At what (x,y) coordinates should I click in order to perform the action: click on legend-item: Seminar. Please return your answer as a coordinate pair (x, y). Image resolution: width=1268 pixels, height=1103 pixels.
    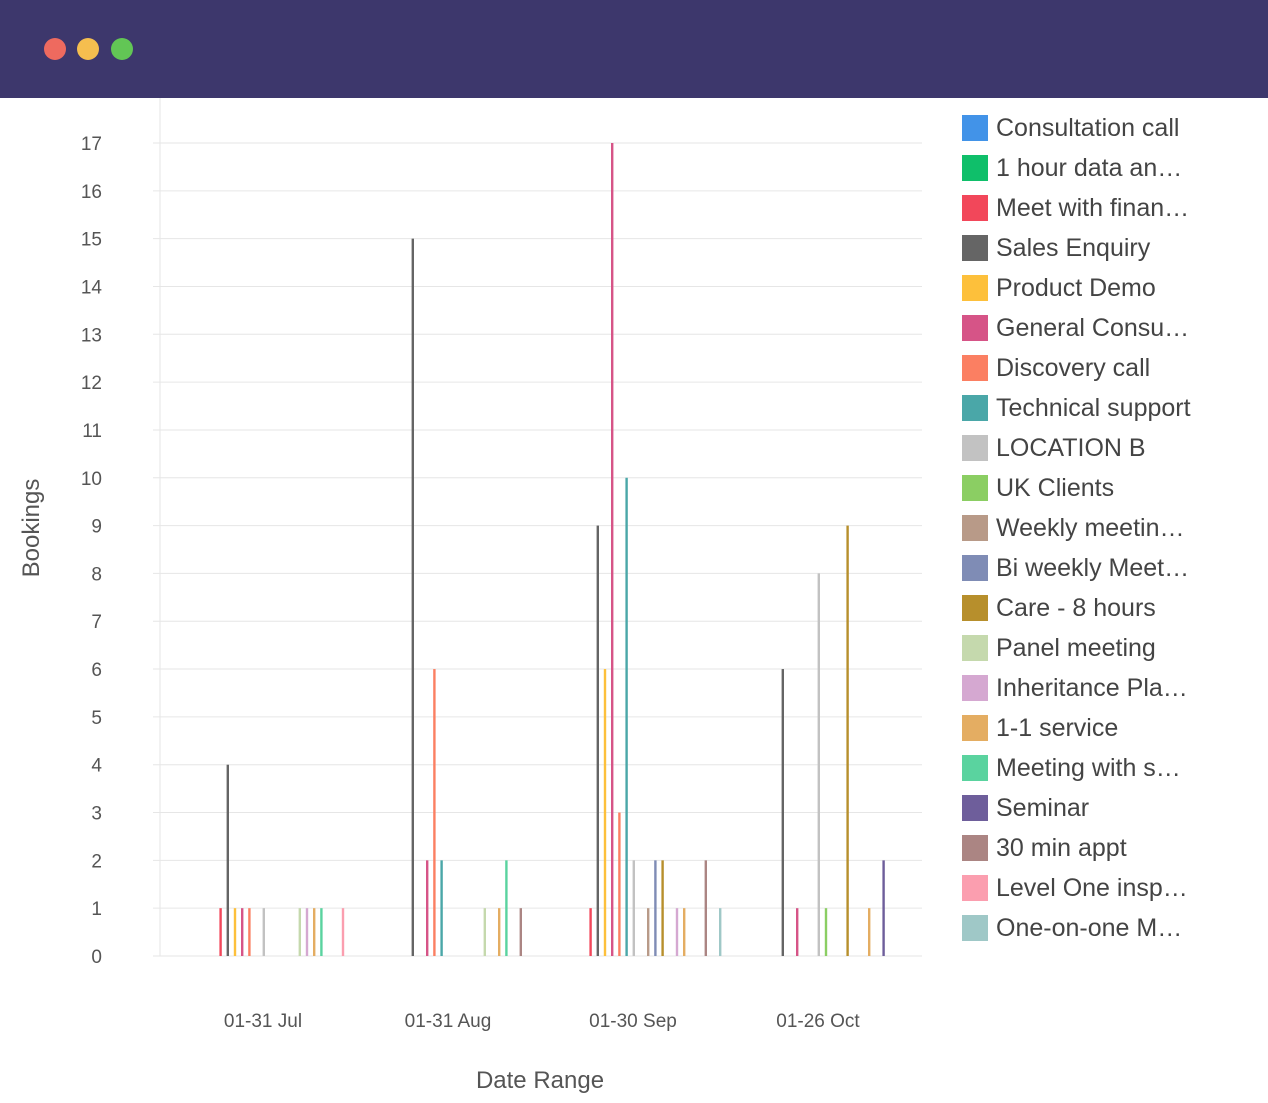
    Looking at the image, I should click on (1112, 808).